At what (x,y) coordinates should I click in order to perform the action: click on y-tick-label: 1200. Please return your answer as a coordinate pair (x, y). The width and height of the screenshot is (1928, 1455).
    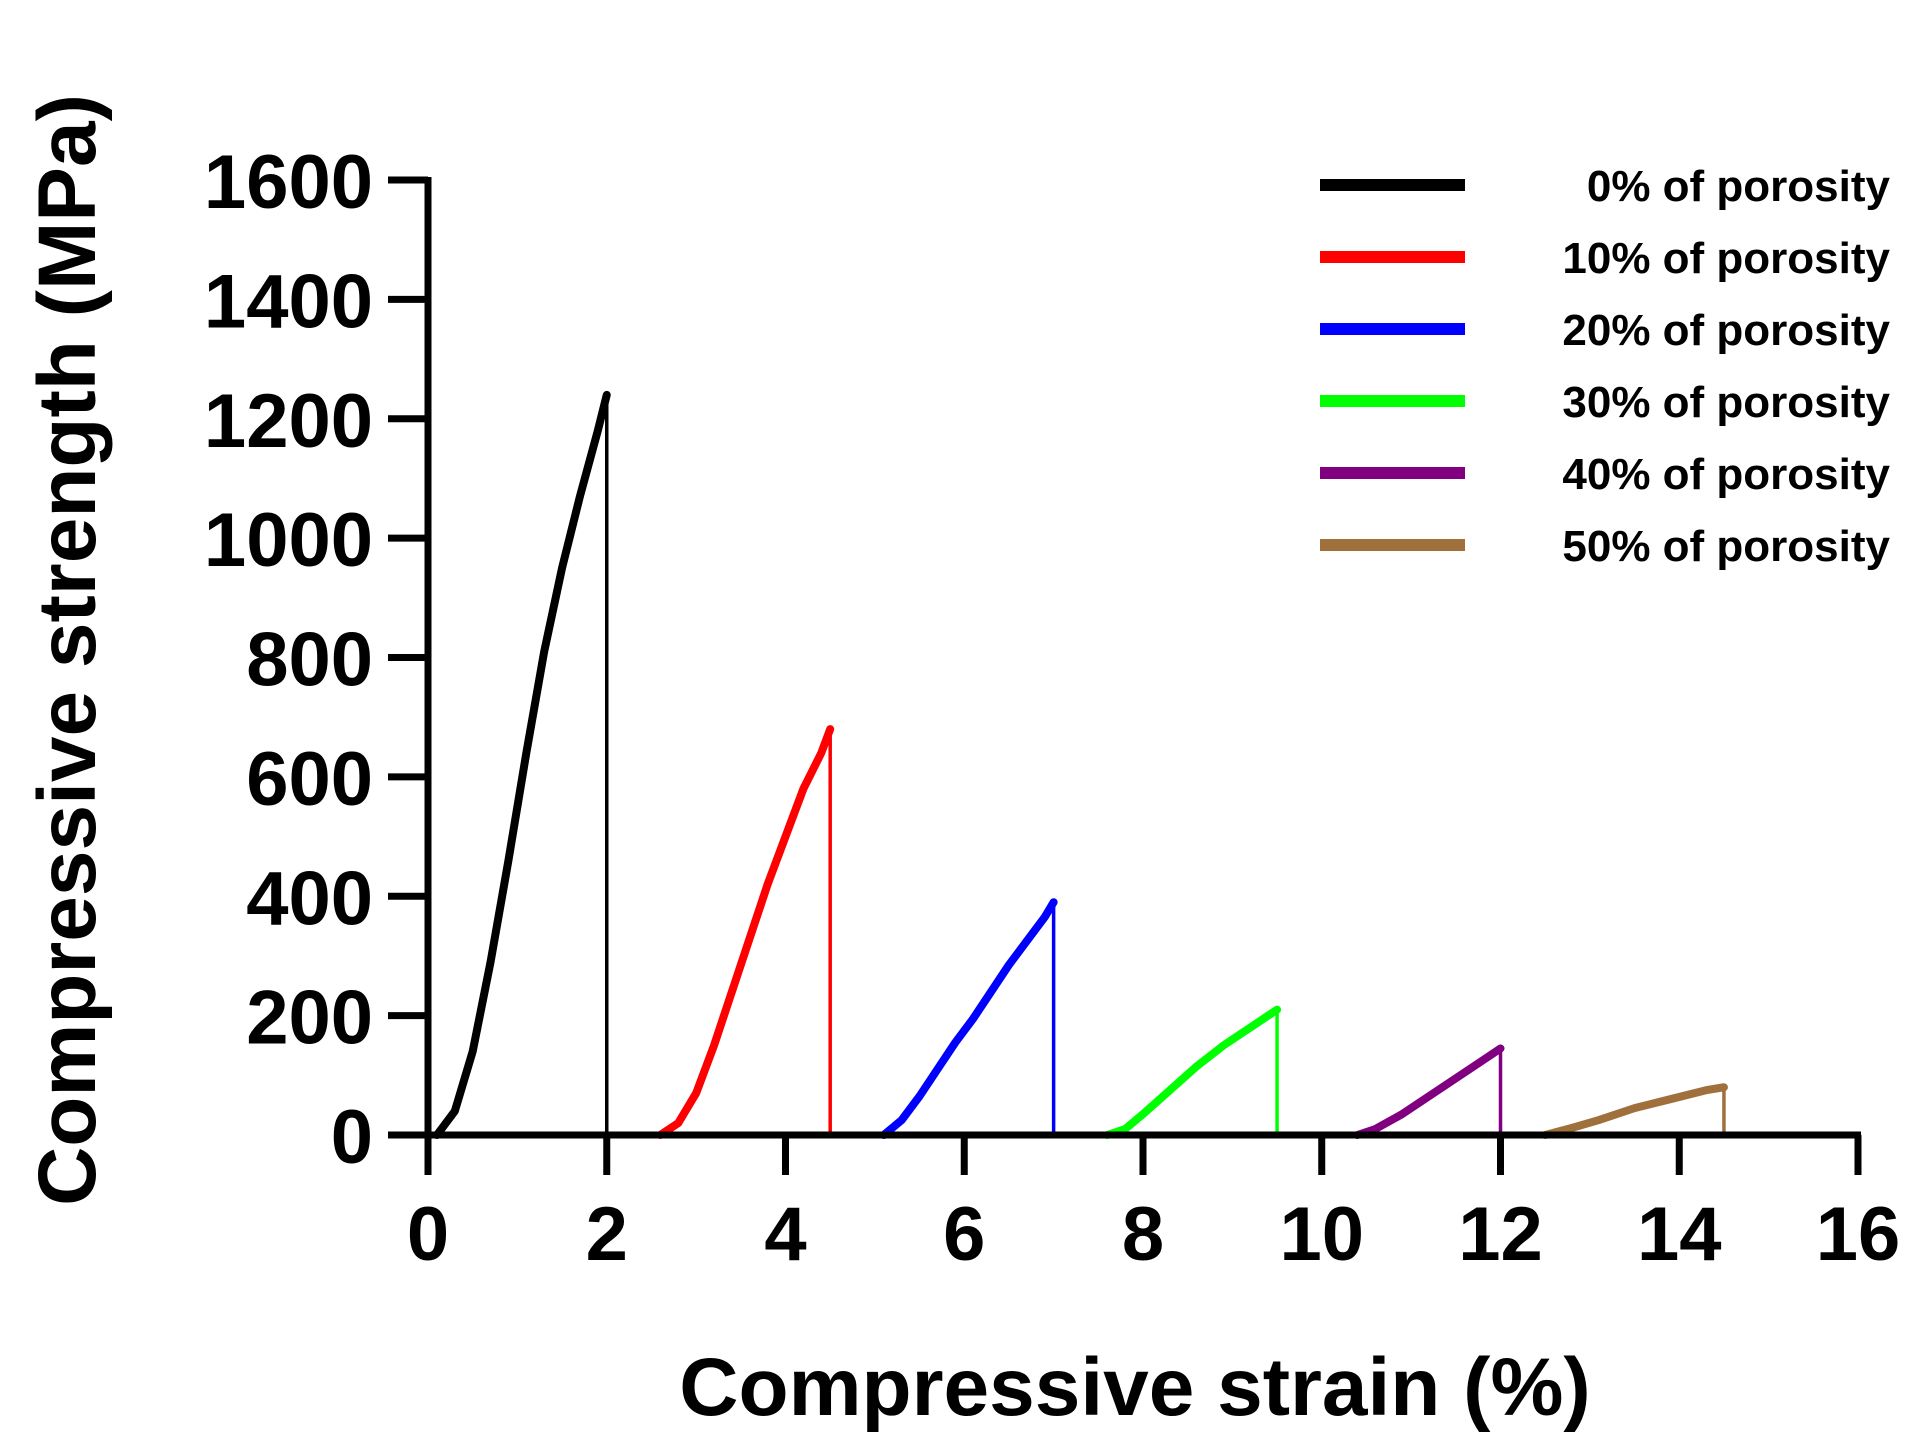
    Looking at the image, I should click on (288, 421).